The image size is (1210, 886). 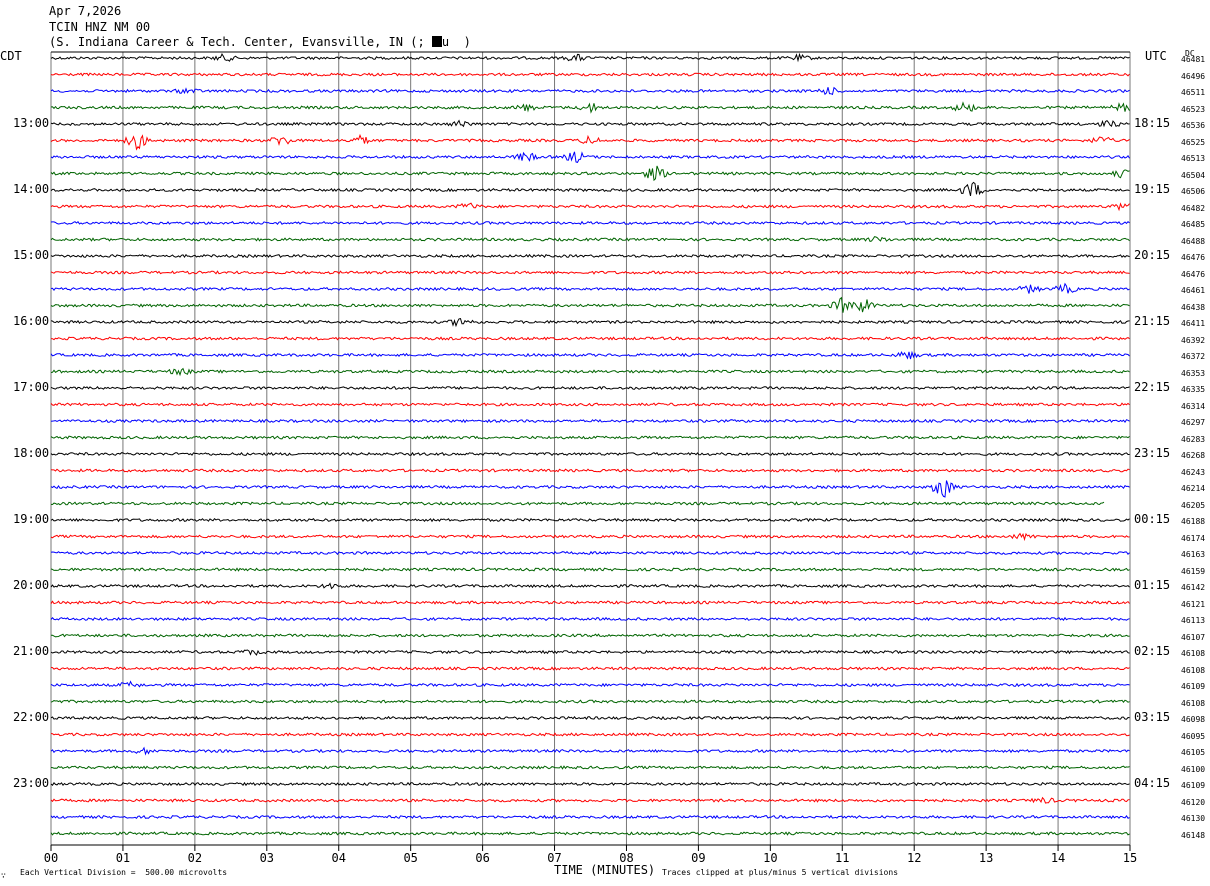 What do you see at coordinates (31, 519) in the screenshot?
I see `left-time-label-1900: 19:00` at bounding box center [31, 519].